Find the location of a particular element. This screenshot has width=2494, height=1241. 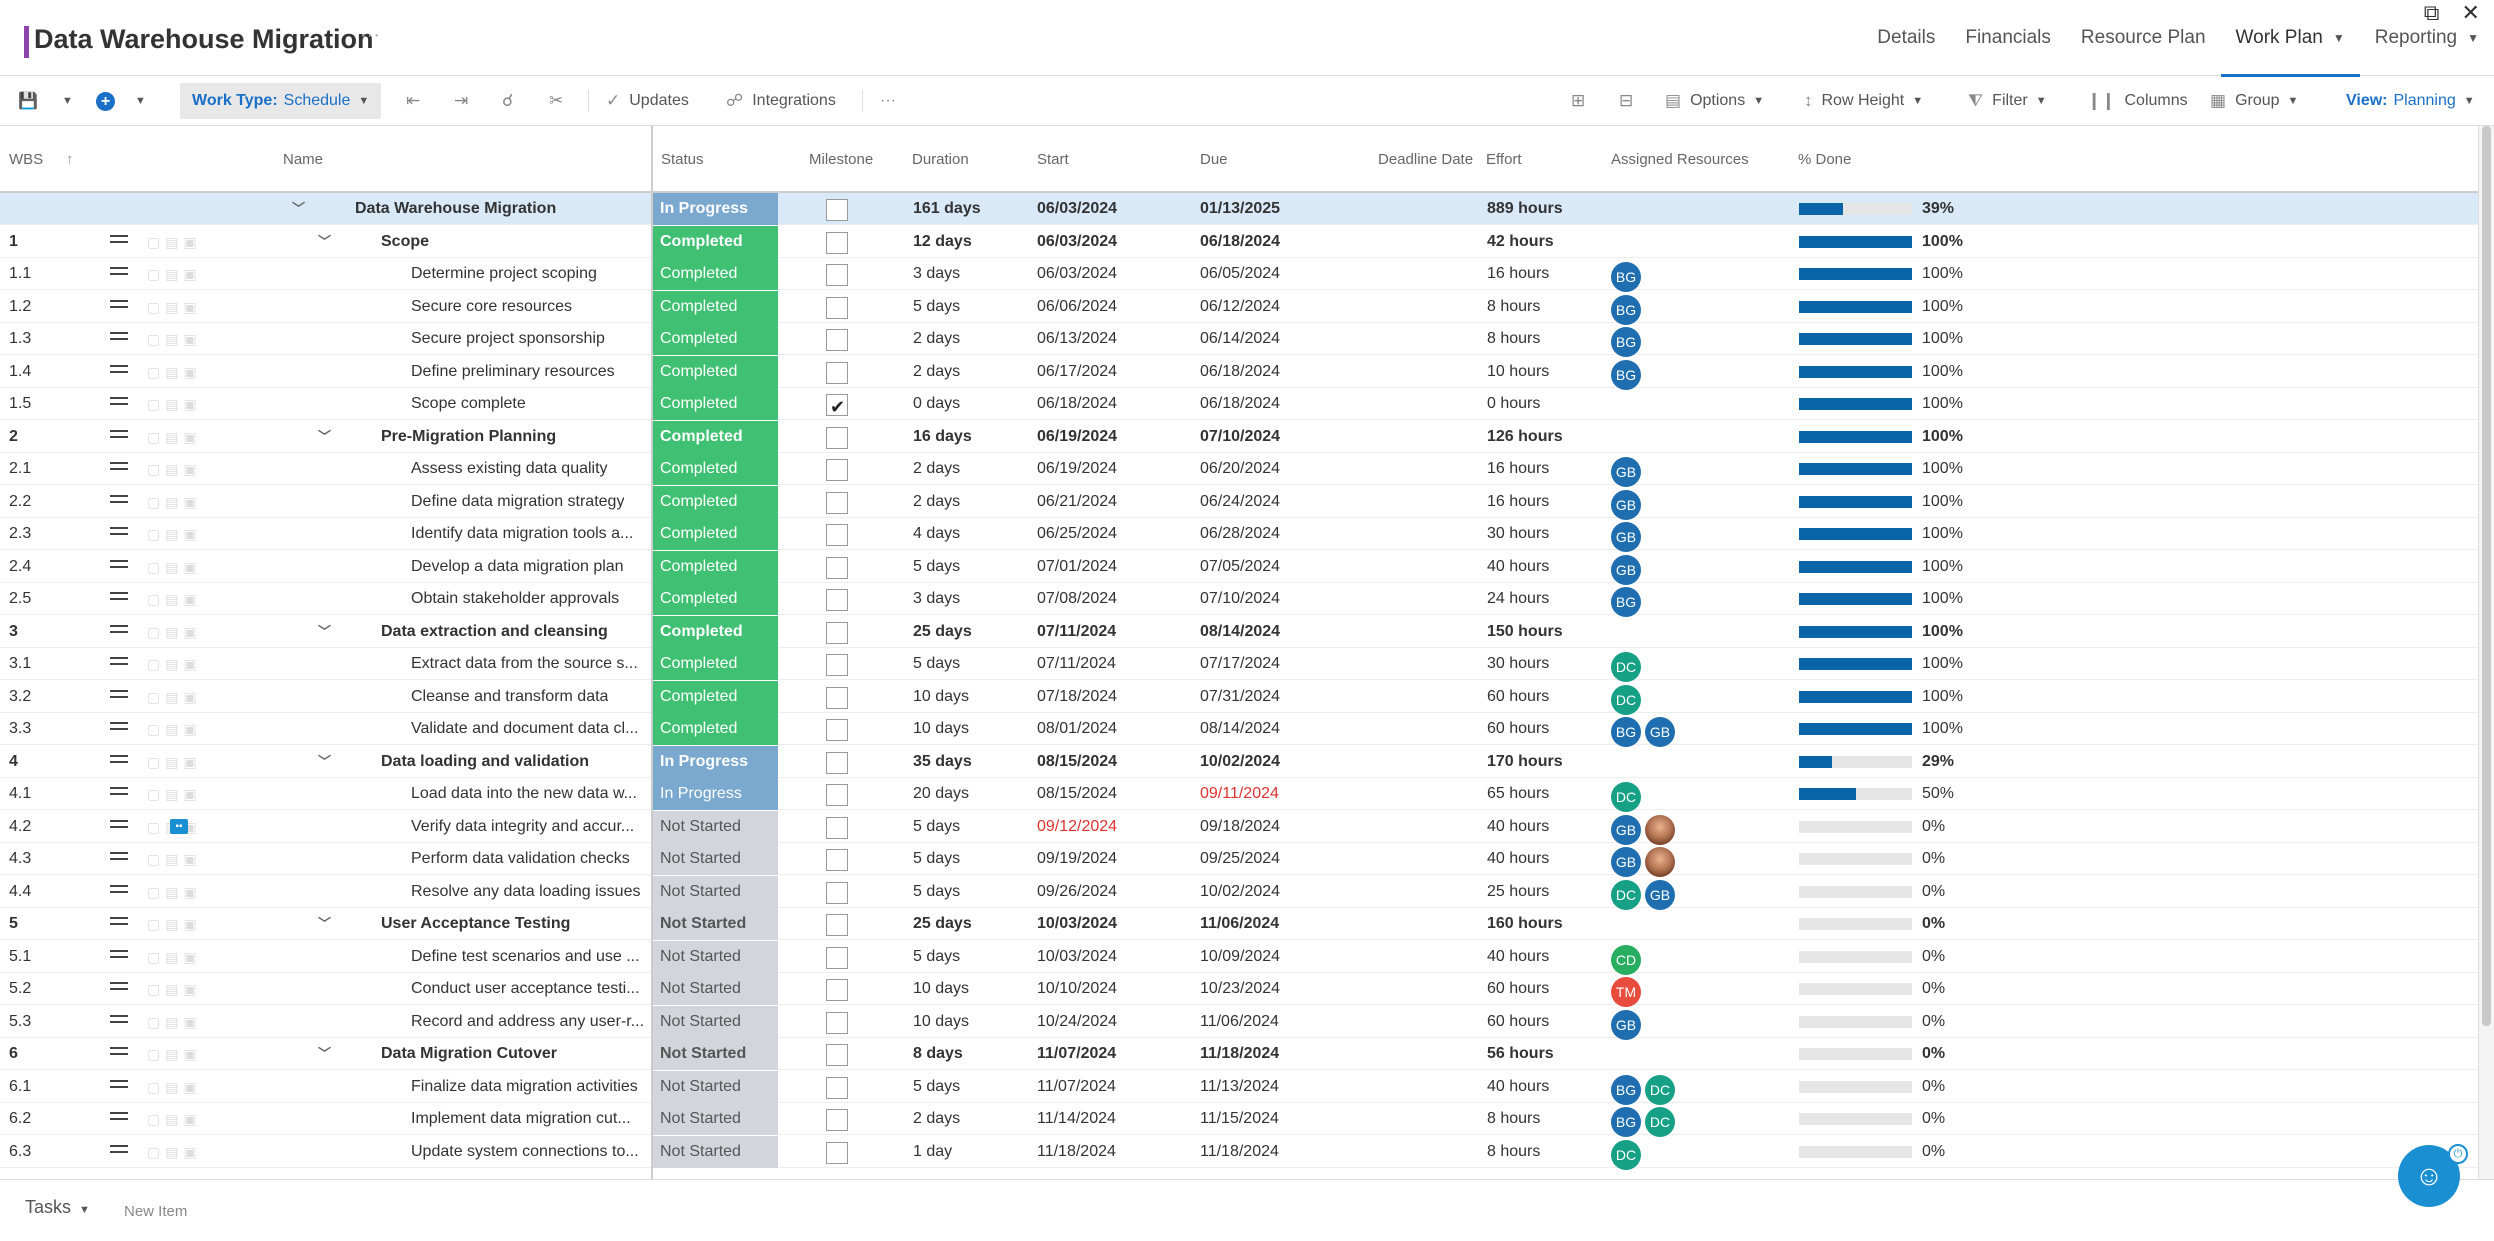

comment-icon: ▪▪ is located at coordinates (179, 826).